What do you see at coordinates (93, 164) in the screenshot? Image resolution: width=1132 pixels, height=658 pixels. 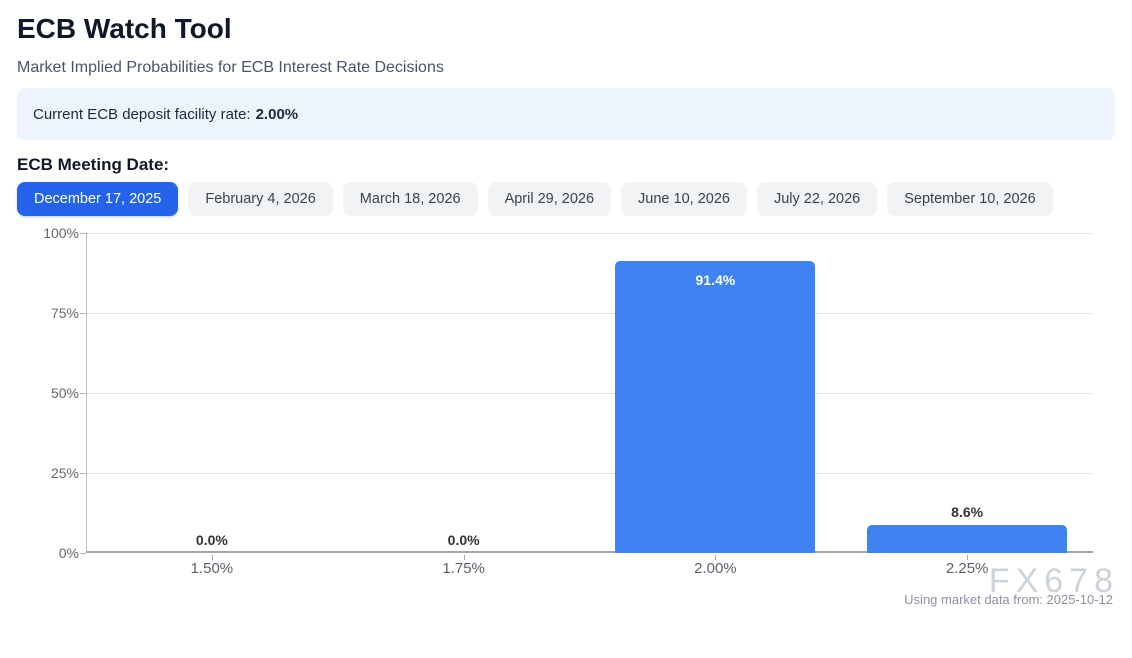 I see `meeting-date-heading: ECB Meeting Date:` at bounding box center [93, 164].